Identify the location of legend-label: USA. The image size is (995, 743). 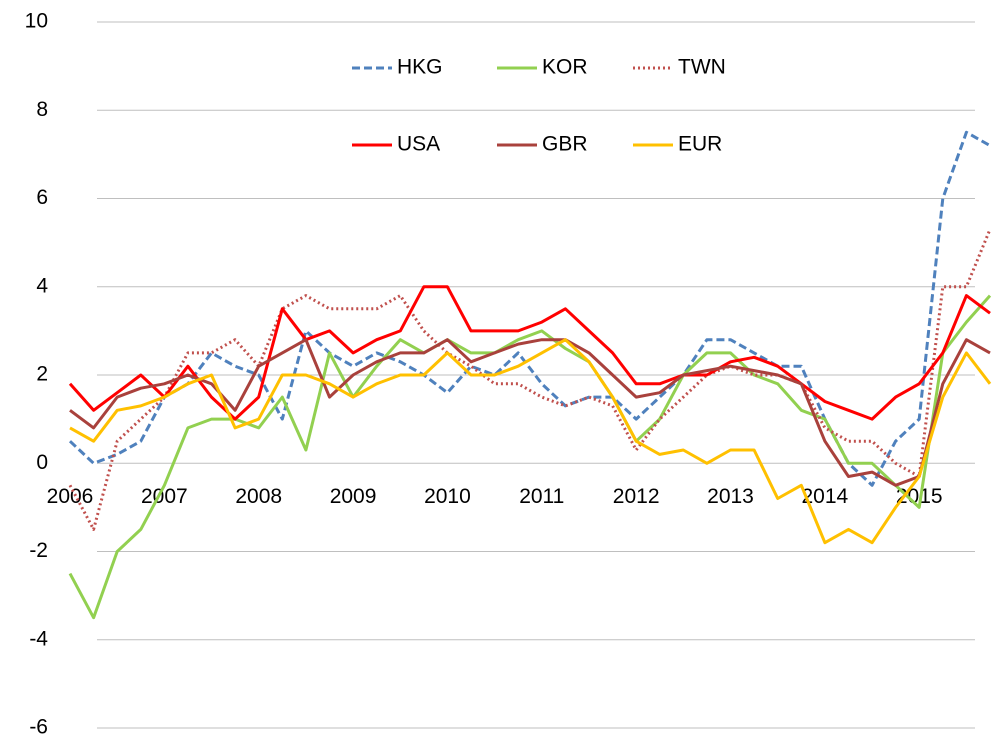
(418, 144).